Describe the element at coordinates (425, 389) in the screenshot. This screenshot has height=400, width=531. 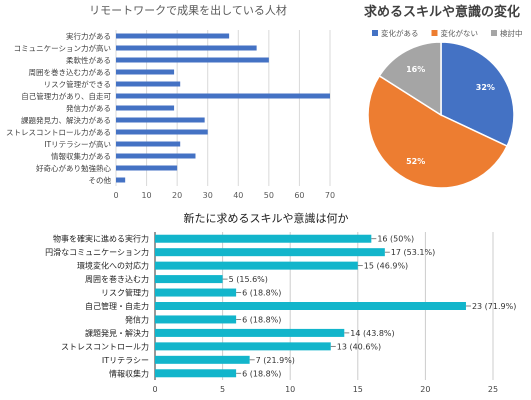
I see `chart3-tick-label: 20` at that location.